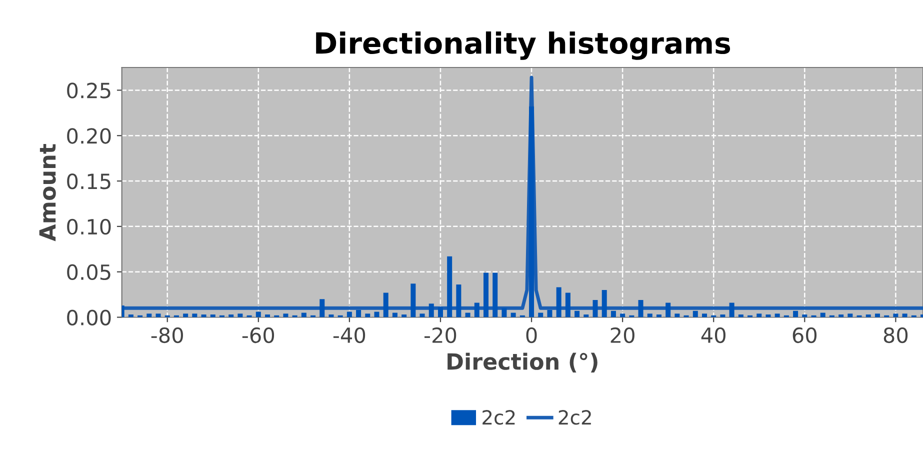 This screenshot has height=450, width=923. What do you see at coordinates (88, 272) in the screenshot?
I see `y-tick-label: 0.05` at bounding box center [88, 272].